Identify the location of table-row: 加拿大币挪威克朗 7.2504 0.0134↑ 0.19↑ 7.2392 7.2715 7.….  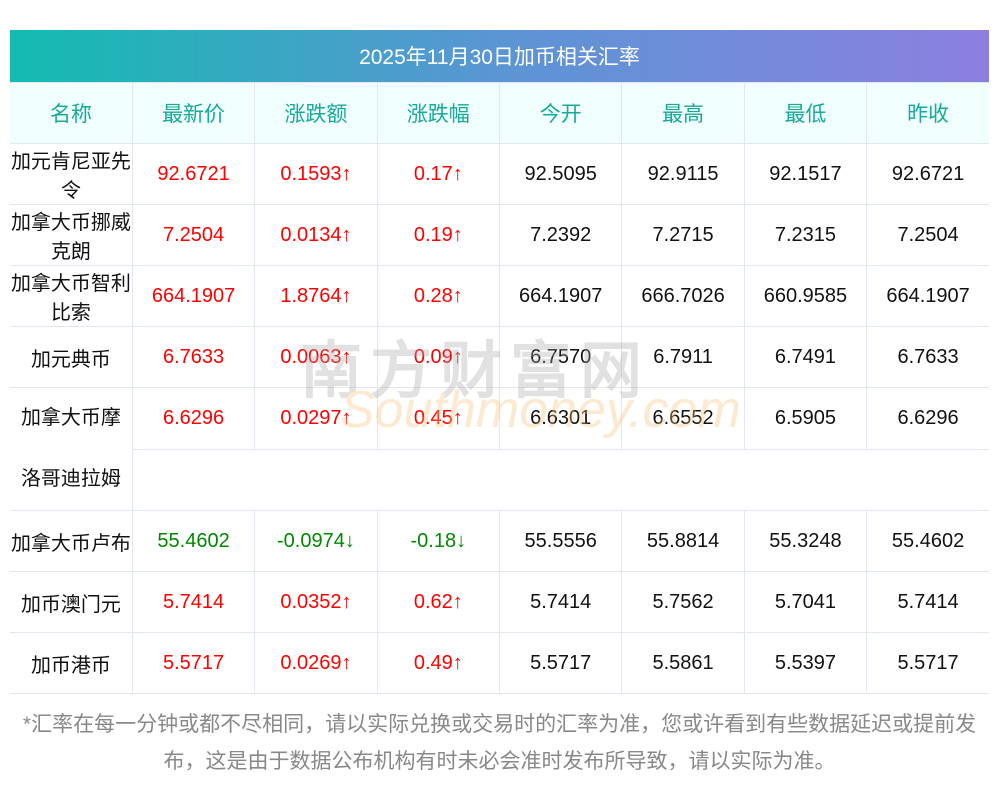
(499, 235).